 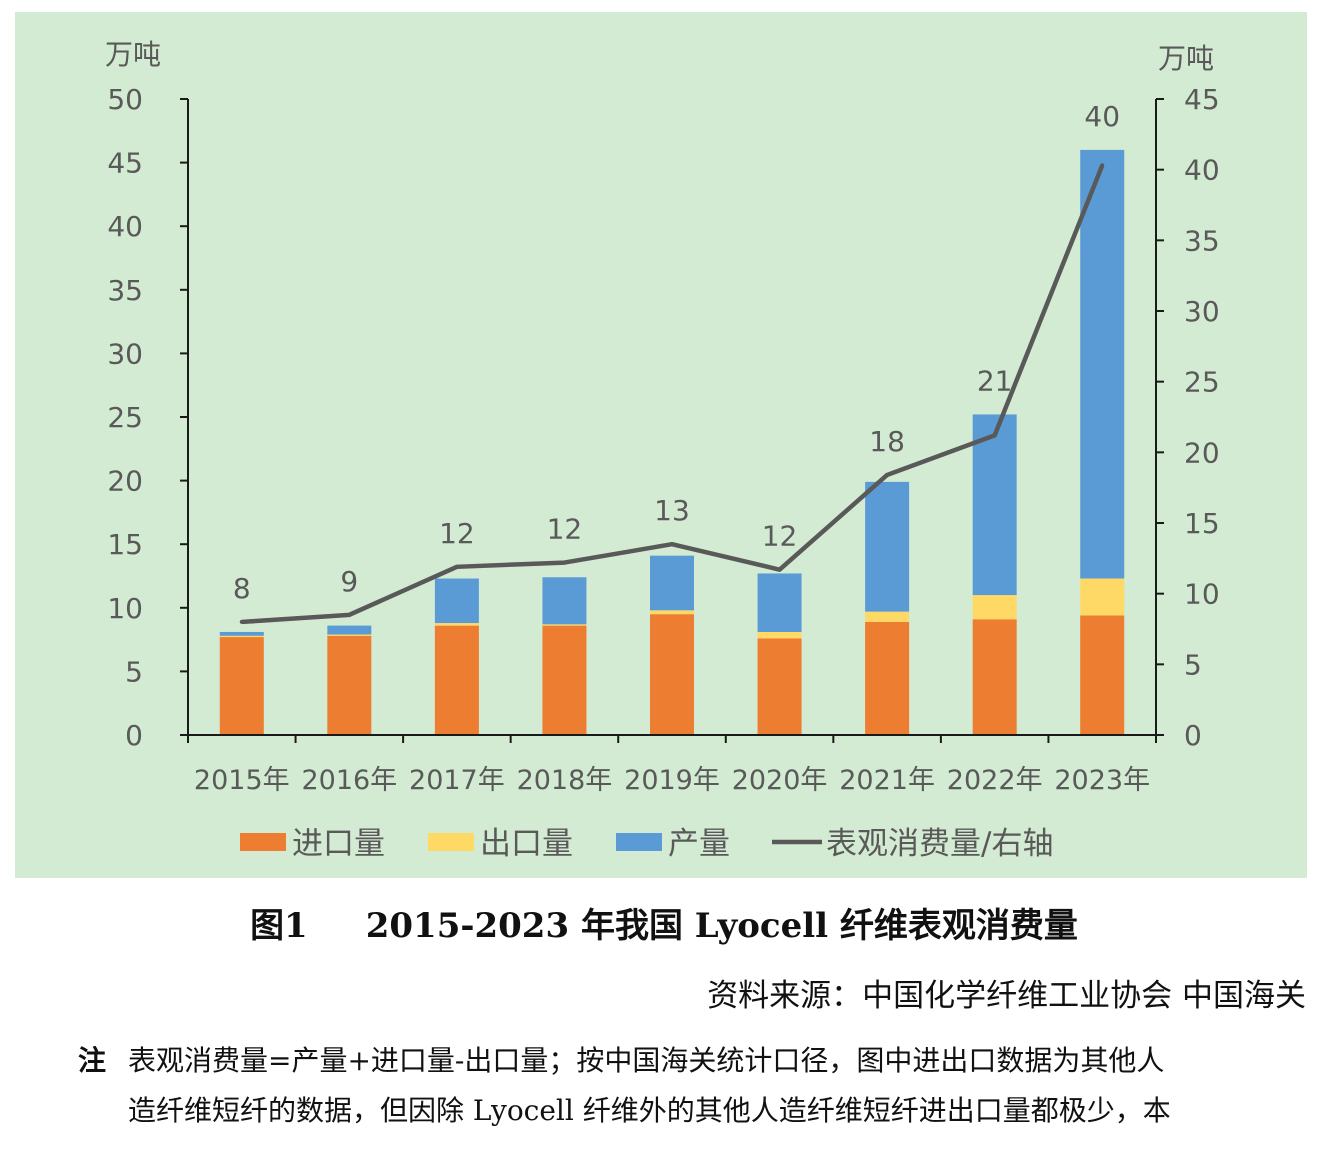 I want to click on left-axis-unit: 万吨, so click(x=133, y=54).